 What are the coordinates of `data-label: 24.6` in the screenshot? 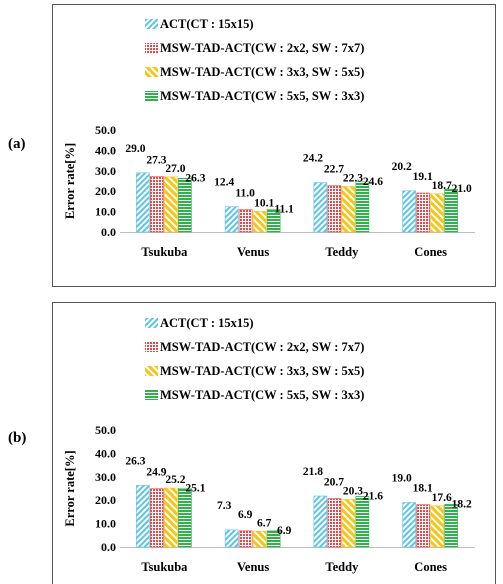 It's located at (373, 182).